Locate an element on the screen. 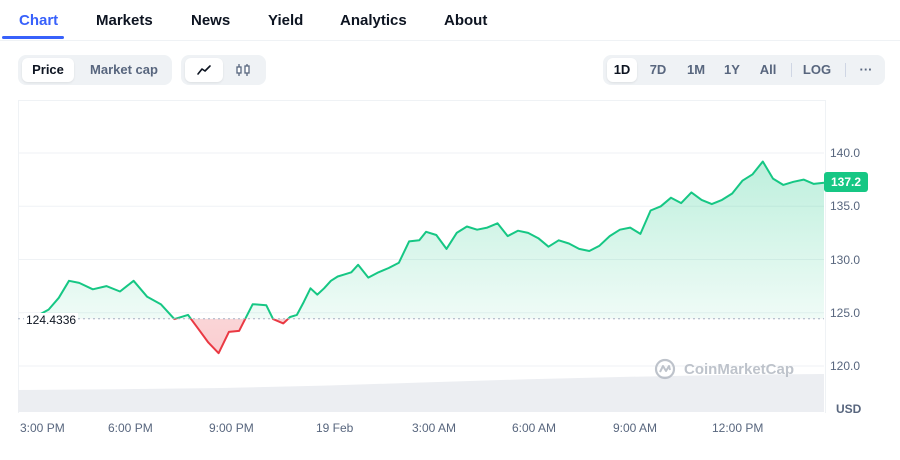  tab-yield: Yield is located at coordinates (286, 20).